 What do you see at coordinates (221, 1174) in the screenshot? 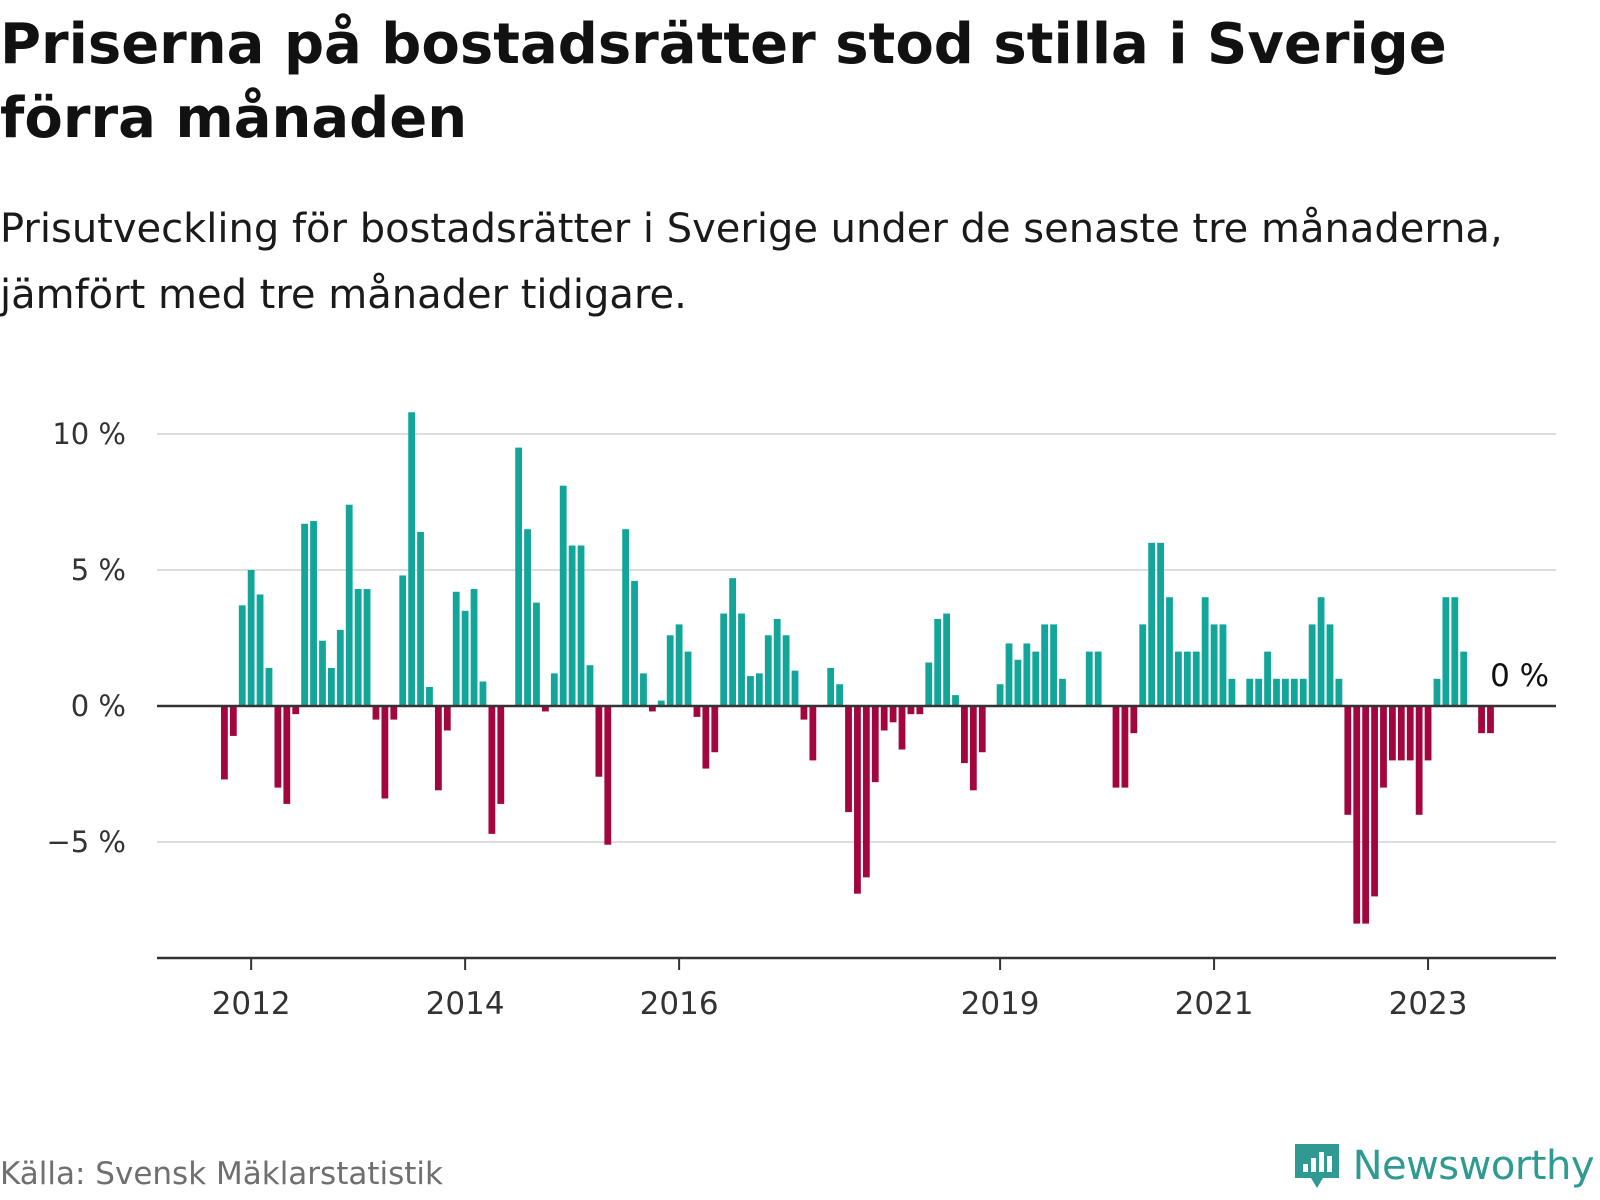
I see `source-note: Källa: Svensk Mäklarstatistik` at bounding box center [221, 1174].